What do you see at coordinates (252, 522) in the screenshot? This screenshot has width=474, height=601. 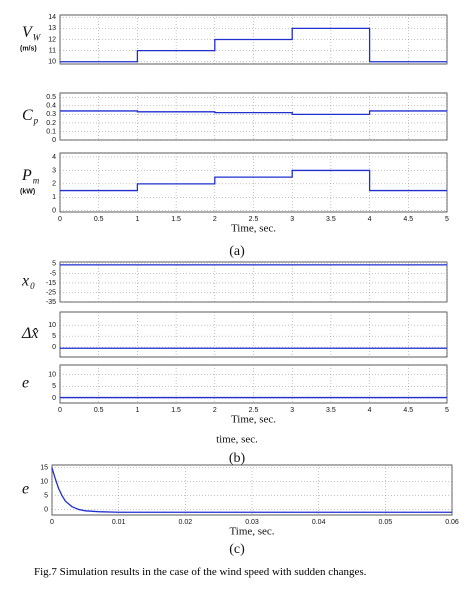 I see `x-tick-label: 0.03` at bounding box center [252, 522].